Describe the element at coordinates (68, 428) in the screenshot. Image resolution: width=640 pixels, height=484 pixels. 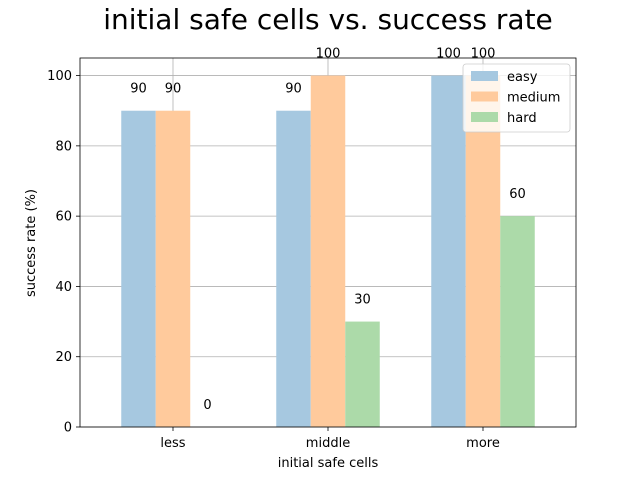
I see `y-tick-label: 0` at that location.